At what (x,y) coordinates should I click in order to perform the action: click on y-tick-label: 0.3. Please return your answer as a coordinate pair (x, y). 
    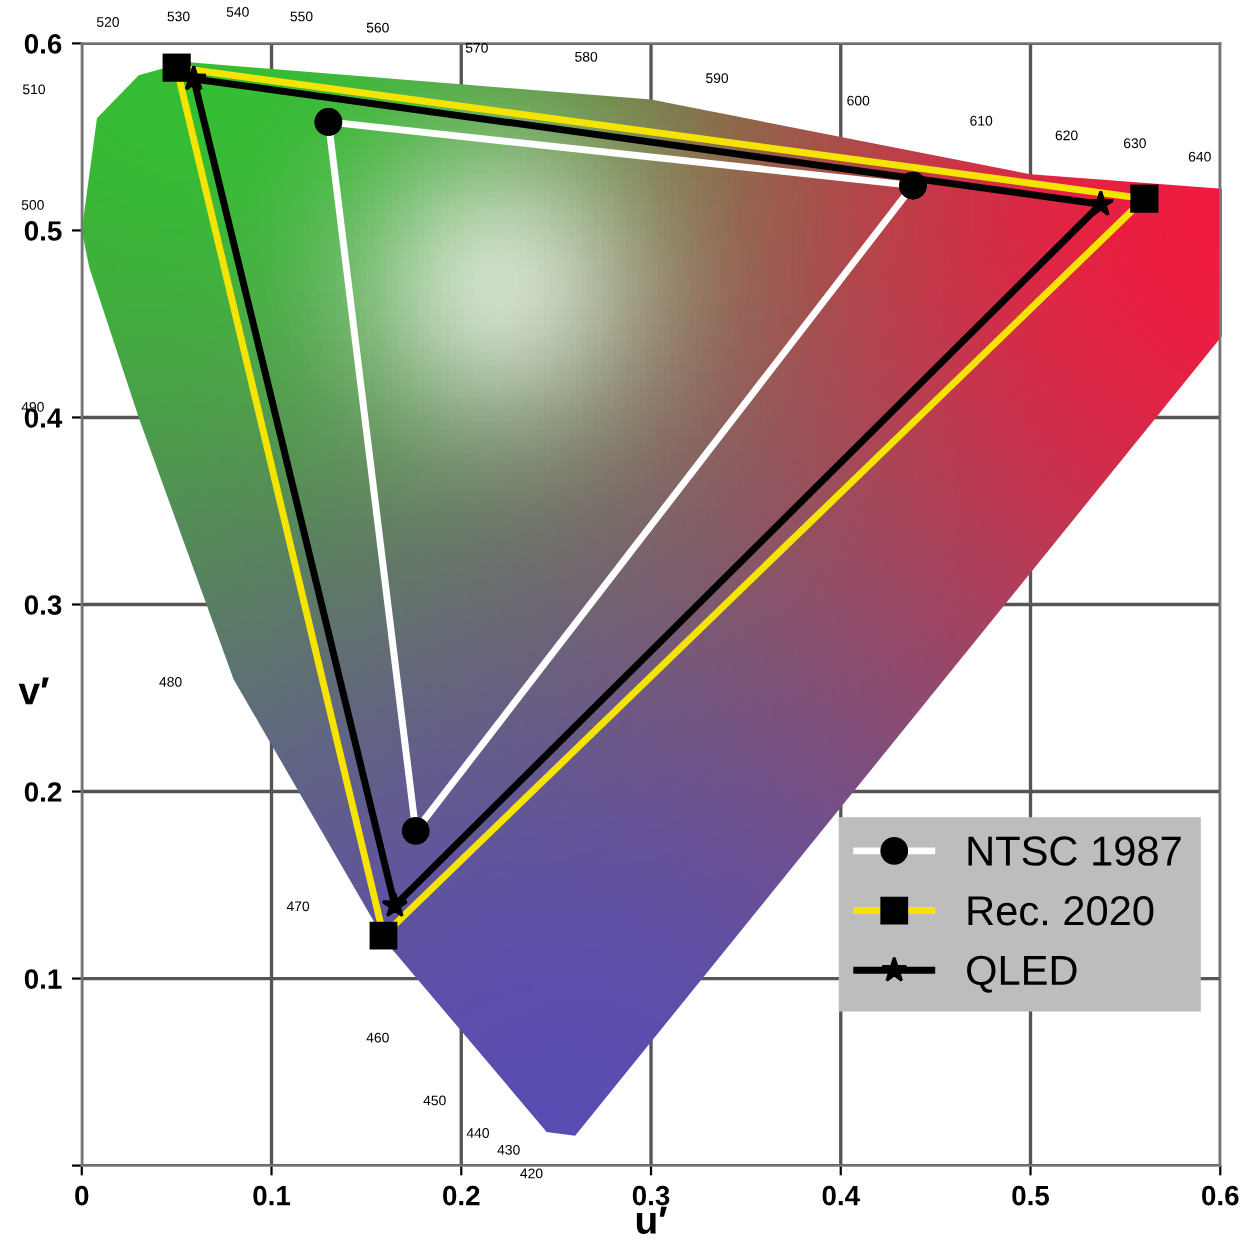
    Looking at the image, I should click on (43, 605).